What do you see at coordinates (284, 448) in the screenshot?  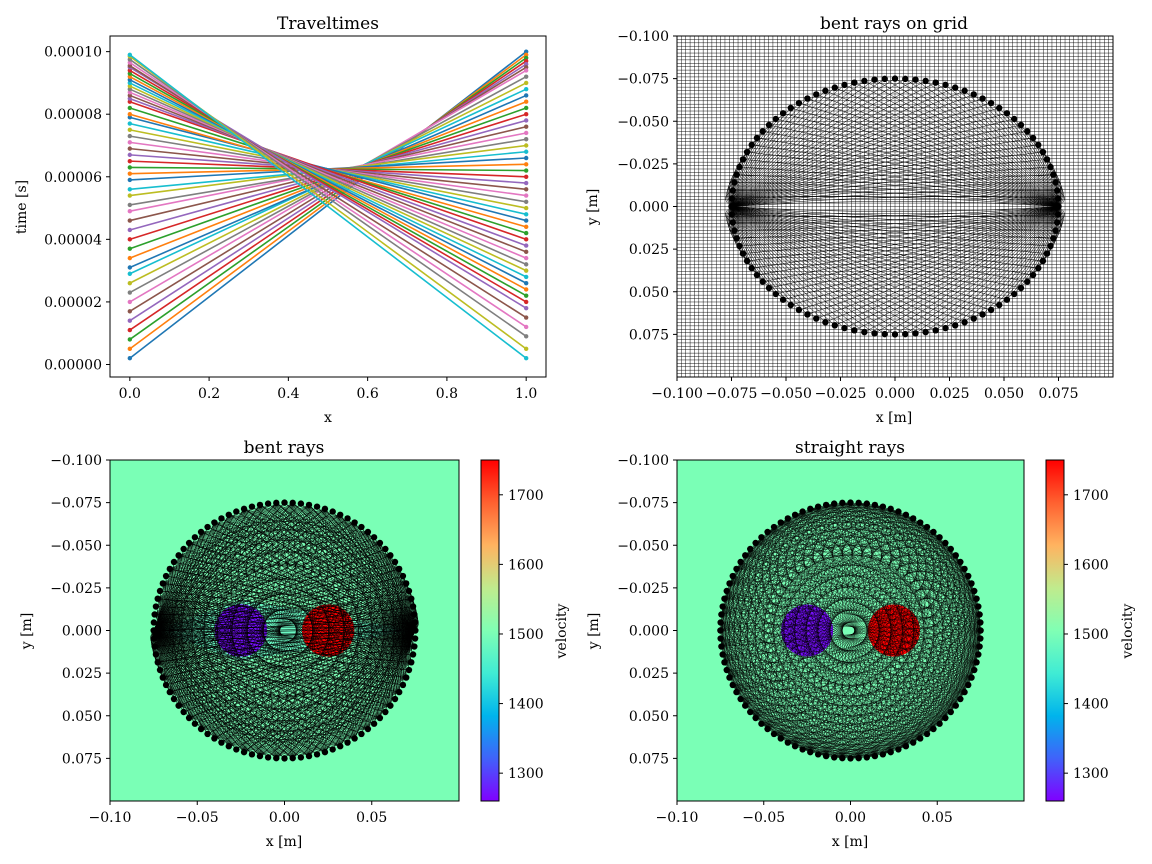 I see `bent-rays-title: bent rays` at bounding box center [284, 448].